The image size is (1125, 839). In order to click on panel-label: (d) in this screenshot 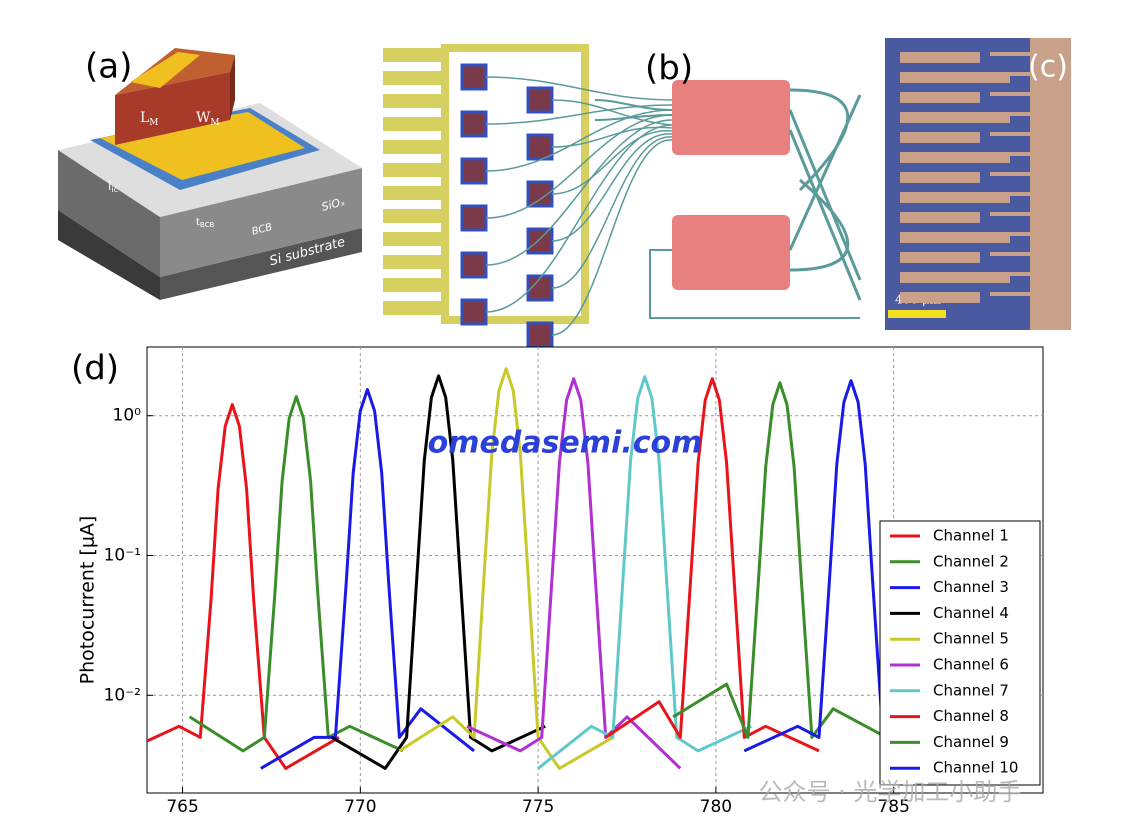, I will do `click(95, 369)`.